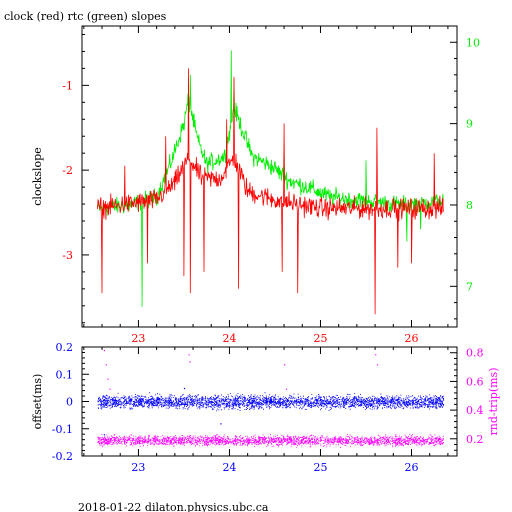  Describe the element at coordinates (67, 170) in the screenshot. I see `y-tick-label: -2` at that location.